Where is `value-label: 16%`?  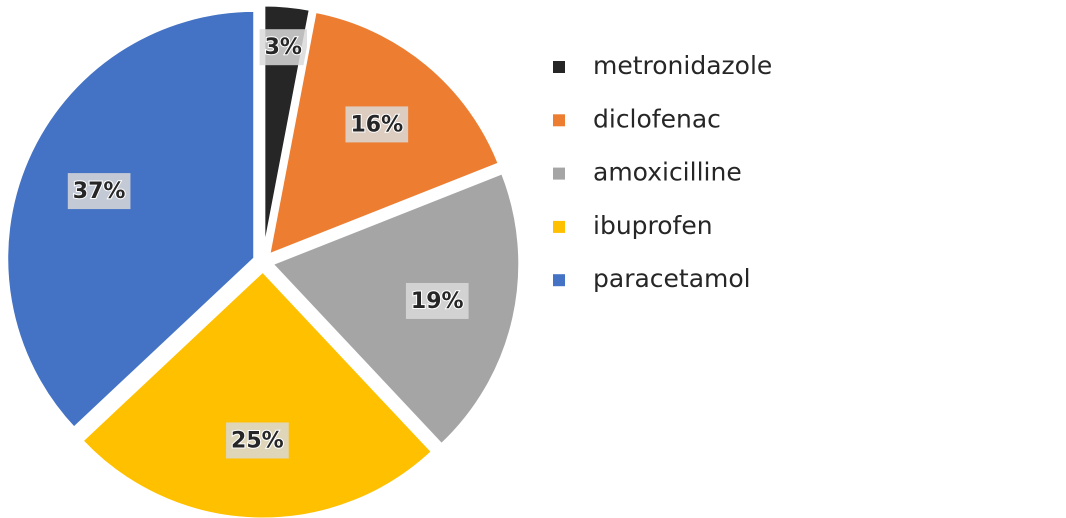 value-label: 16% is located at coordinates (376, 124).